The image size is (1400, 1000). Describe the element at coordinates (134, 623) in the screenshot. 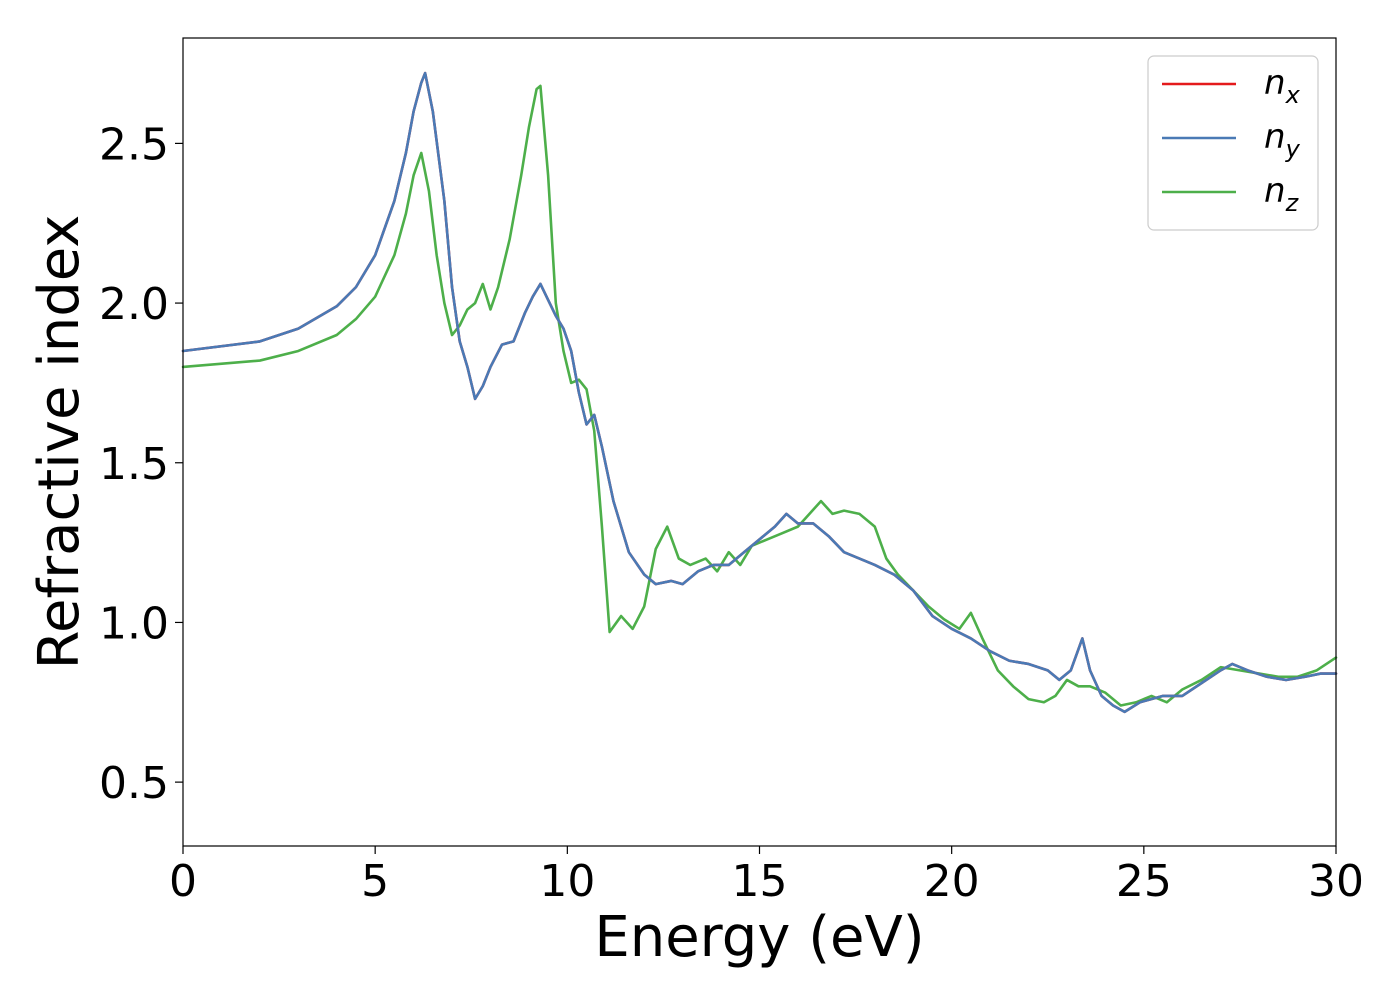

I see `y-tick-label: 1.0` at that location.